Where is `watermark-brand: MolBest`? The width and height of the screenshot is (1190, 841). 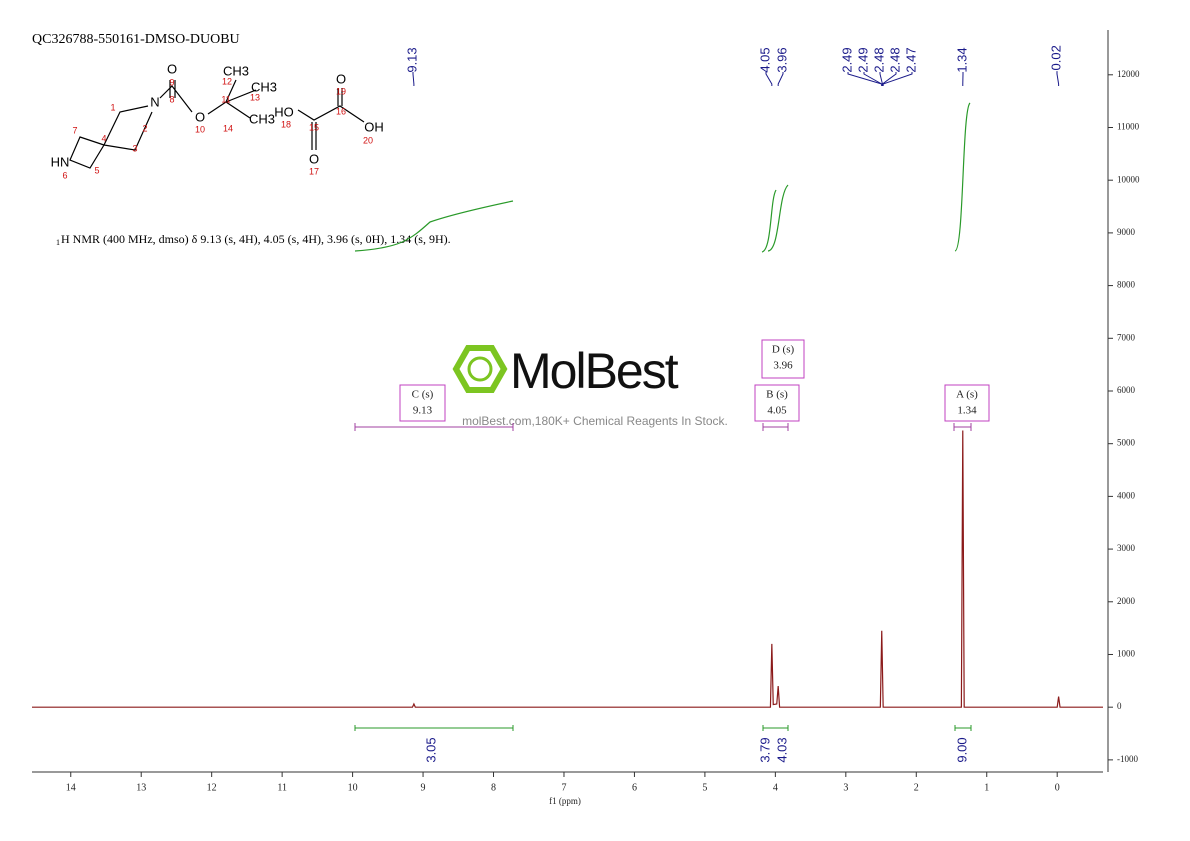
watermark-brand: MolBest is located at coordinates (594, 371).